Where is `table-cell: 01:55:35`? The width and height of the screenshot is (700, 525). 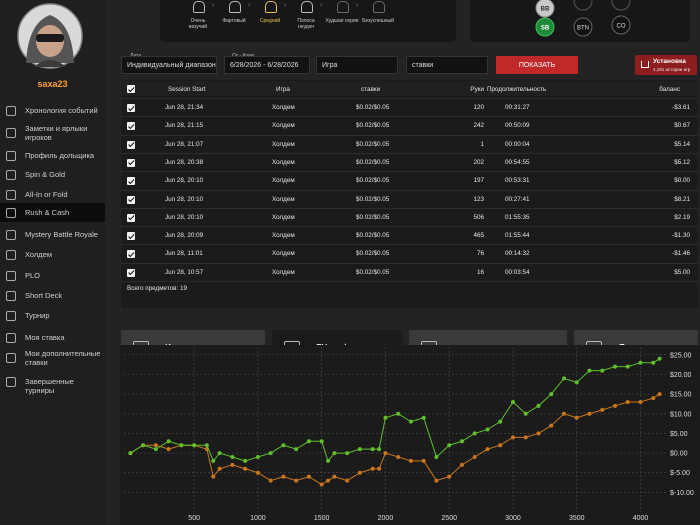
table-cell: 01:55:35 is located at coordinates (517, 217).